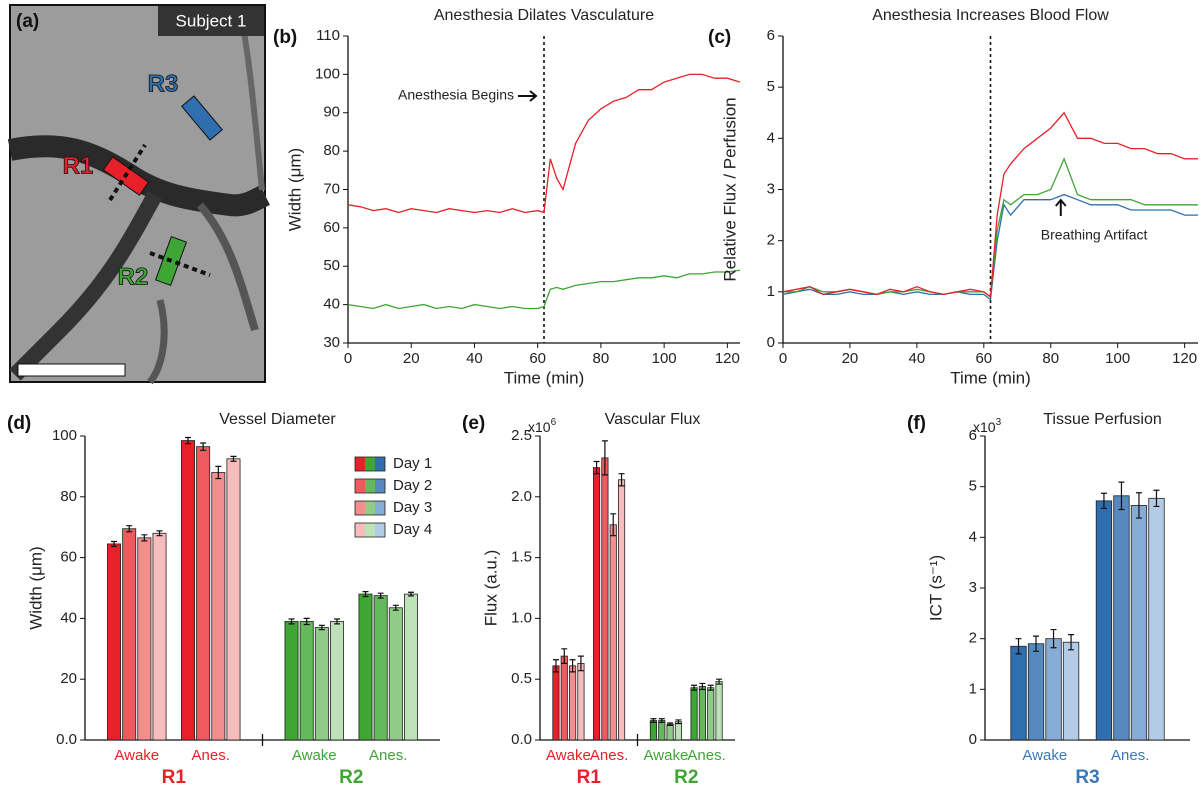 The width and height of the screenshot is (1203, 792). Describe the element at coordinates (601, 358) in the screenshot. I see `x-tick-label: 80` at that location.